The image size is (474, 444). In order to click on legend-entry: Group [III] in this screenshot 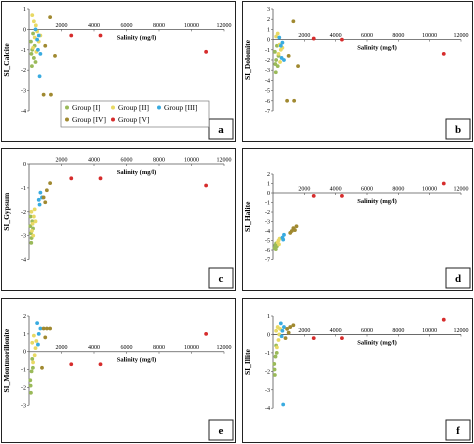, I will do `click(181, 107)`.